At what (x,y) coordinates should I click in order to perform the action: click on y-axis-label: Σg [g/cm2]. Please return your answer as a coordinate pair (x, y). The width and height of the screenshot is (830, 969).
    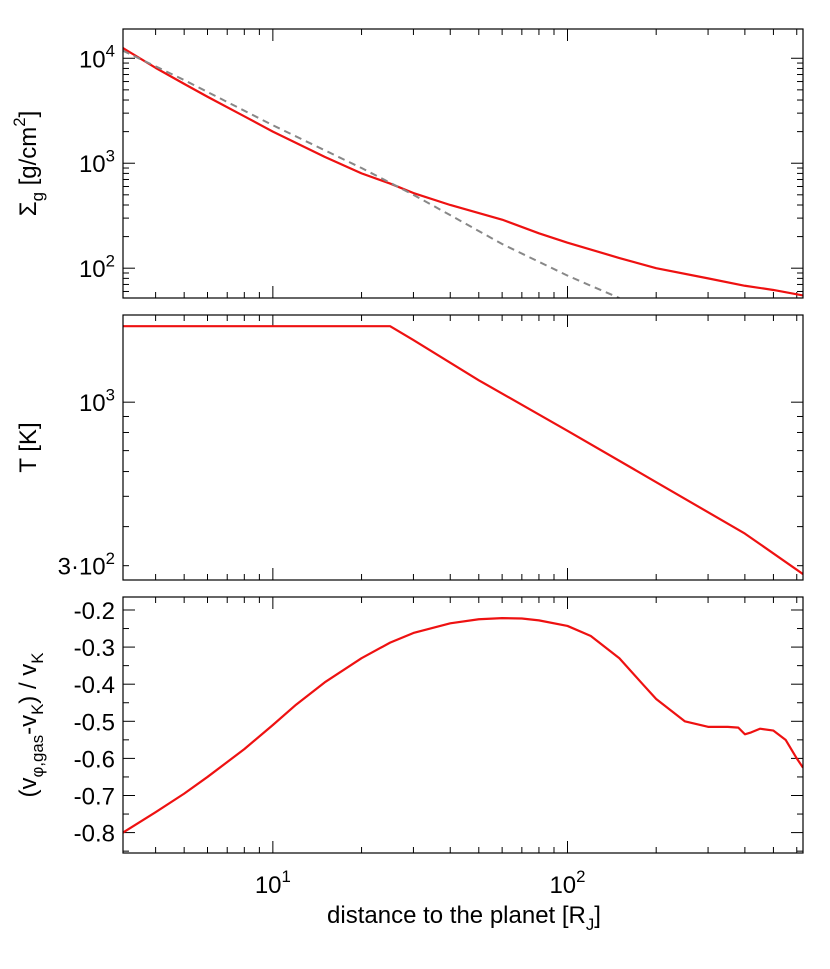
    Looking at the image, I should click on (28, 164).